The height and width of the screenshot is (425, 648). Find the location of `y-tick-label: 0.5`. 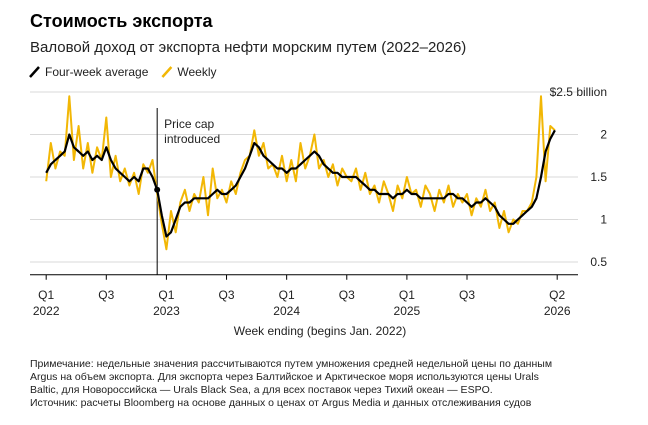

y-tick-label: 0.5 is located at coordinates (598, 262).